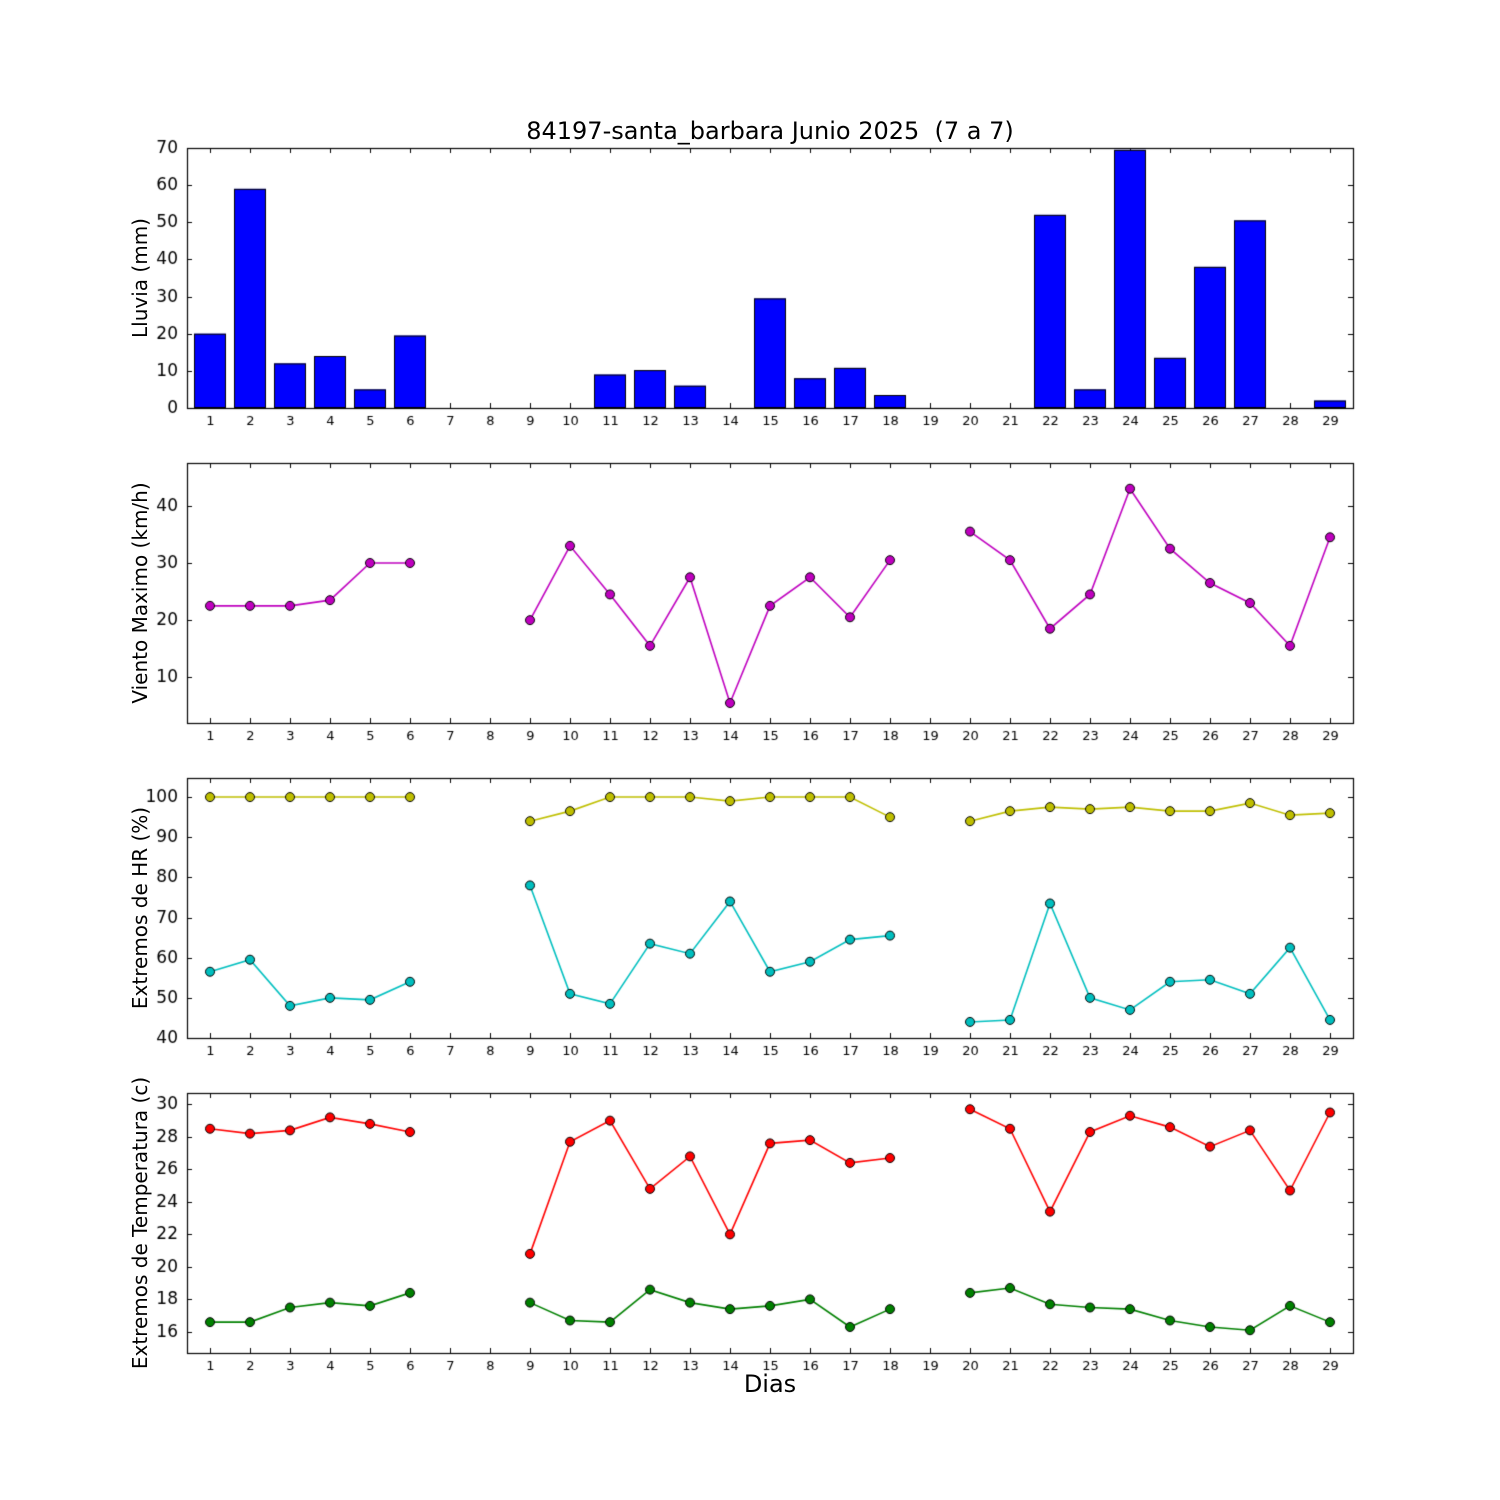 This screenshot has height=1500, width=1500. Describe the element at coordinates (140, 1223) in the screenshot. I see `ylabel-extremos-temperatura-text: Extremos de Temperatura (c)` at that location.